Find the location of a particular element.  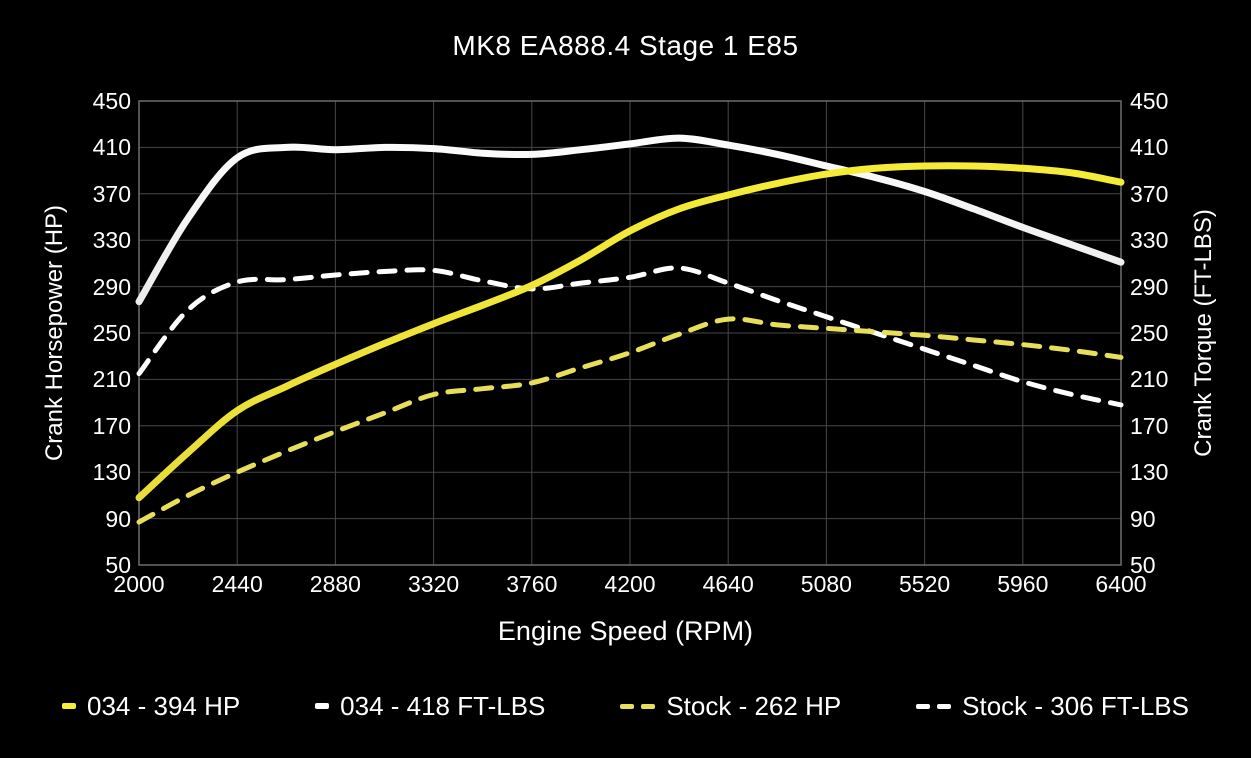

chart-title: MK8 EA888.4 Stage 1 E85 is located at coordinates (625, 45).